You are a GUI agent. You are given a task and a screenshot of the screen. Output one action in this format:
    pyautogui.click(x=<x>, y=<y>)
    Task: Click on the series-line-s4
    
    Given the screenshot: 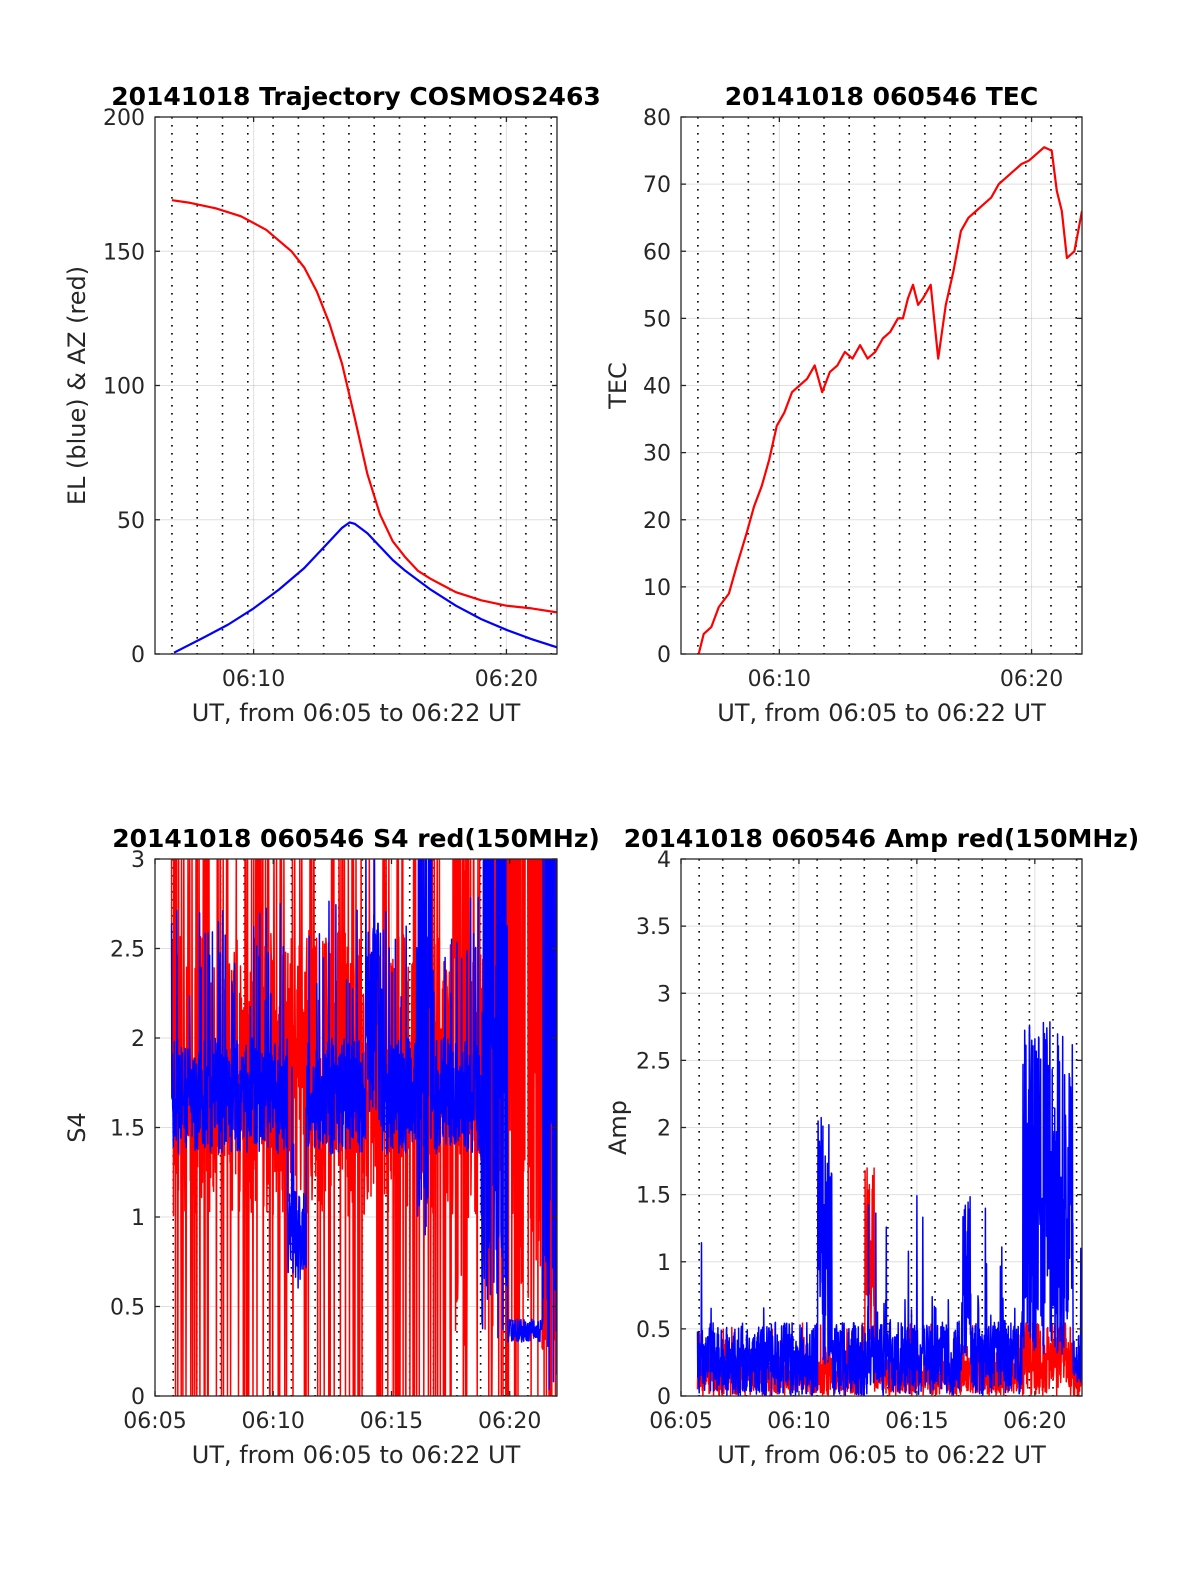 What is the action you would take?
    pyautogui.click(x=363, y=1125)
    